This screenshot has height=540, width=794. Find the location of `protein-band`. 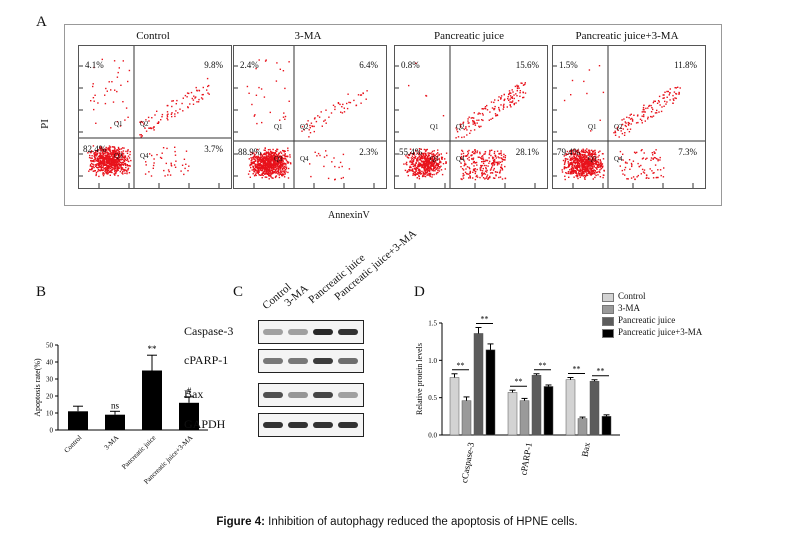

protein-band is located at coordinates (298, 425).